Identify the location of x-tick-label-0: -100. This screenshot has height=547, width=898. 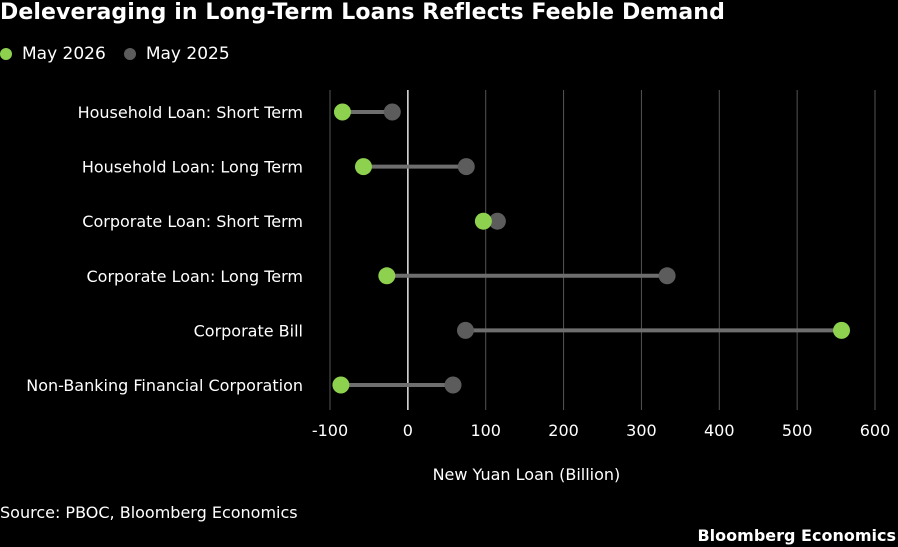
(330, 430).